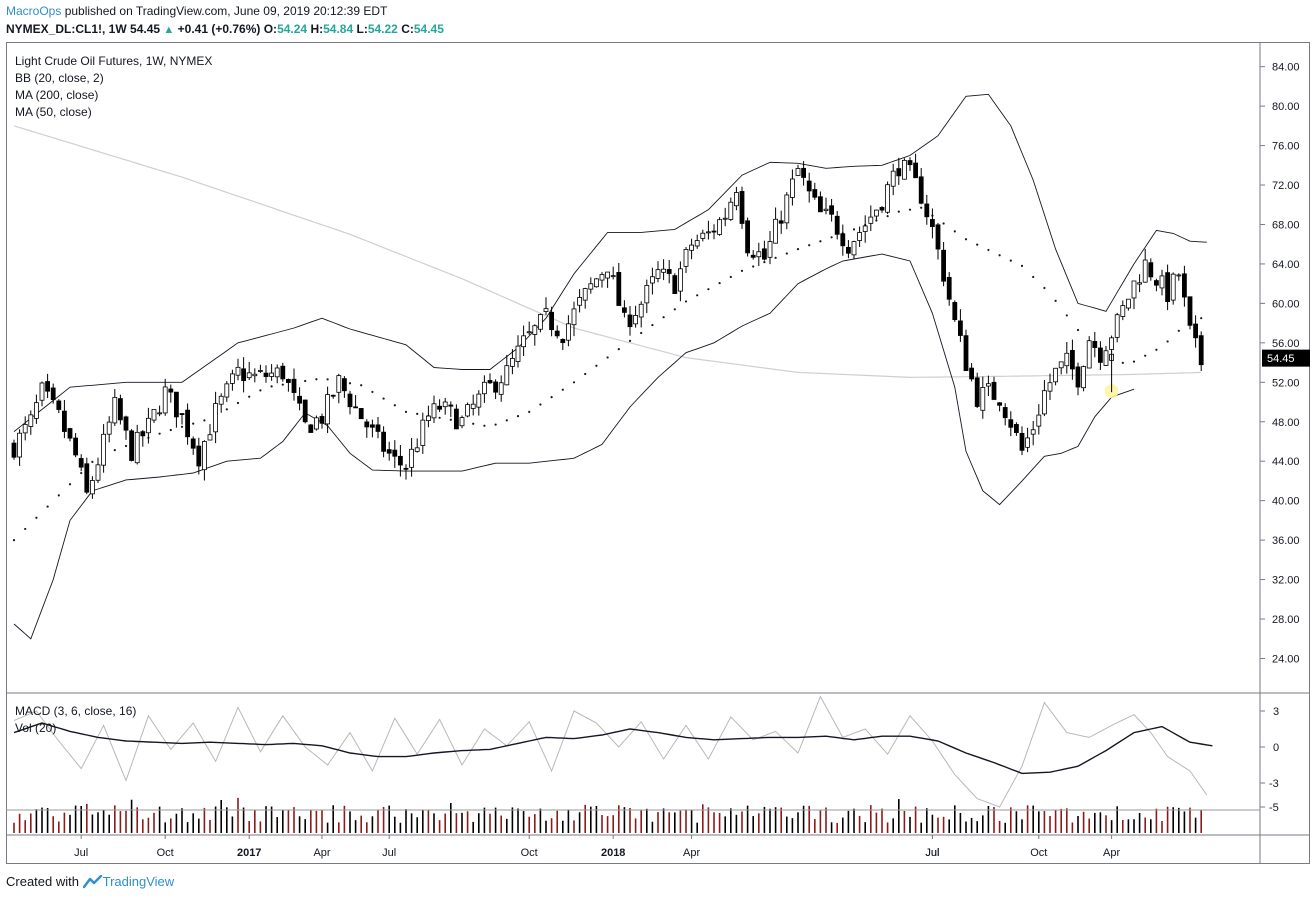 The width and height of the screenshot is (1315, 900). Describe the element at coordinates (633, 815) in the screenshot. I see `volume-bars` at that location.